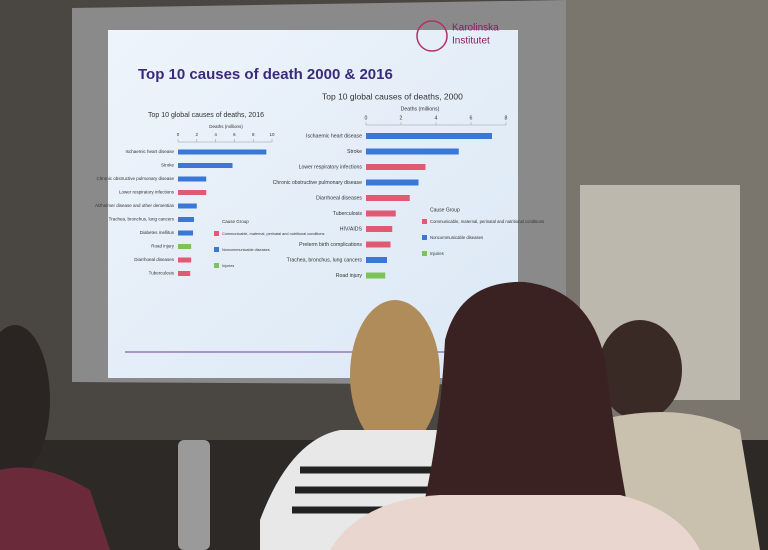 This screenshot has width=768, height=550. What do you see at coordinates (55, 508) in the screenshot?
I see `person-left-body` at bounding box center [55, 508].